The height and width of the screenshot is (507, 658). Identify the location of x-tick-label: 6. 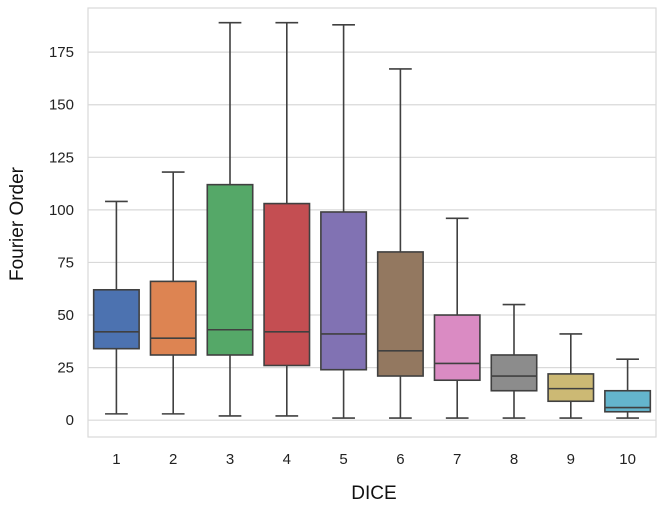
(400, 459).